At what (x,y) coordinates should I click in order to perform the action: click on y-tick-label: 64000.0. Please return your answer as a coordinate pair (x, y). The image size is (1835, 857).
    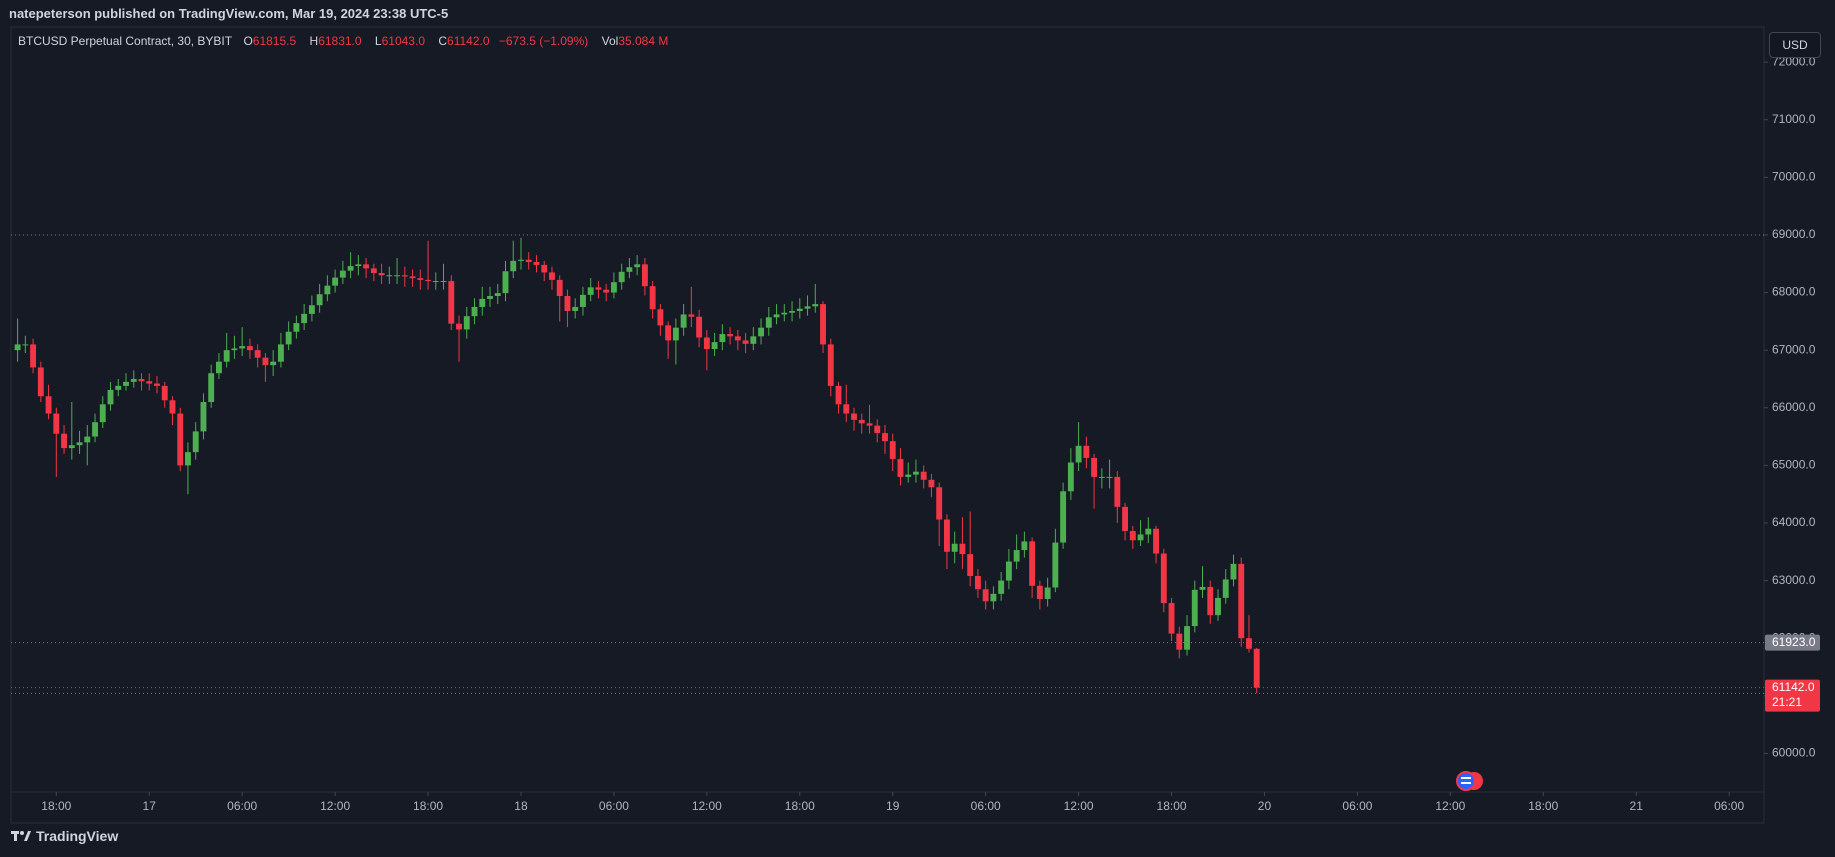
    Looking at the image, I should click on (1794, 522).